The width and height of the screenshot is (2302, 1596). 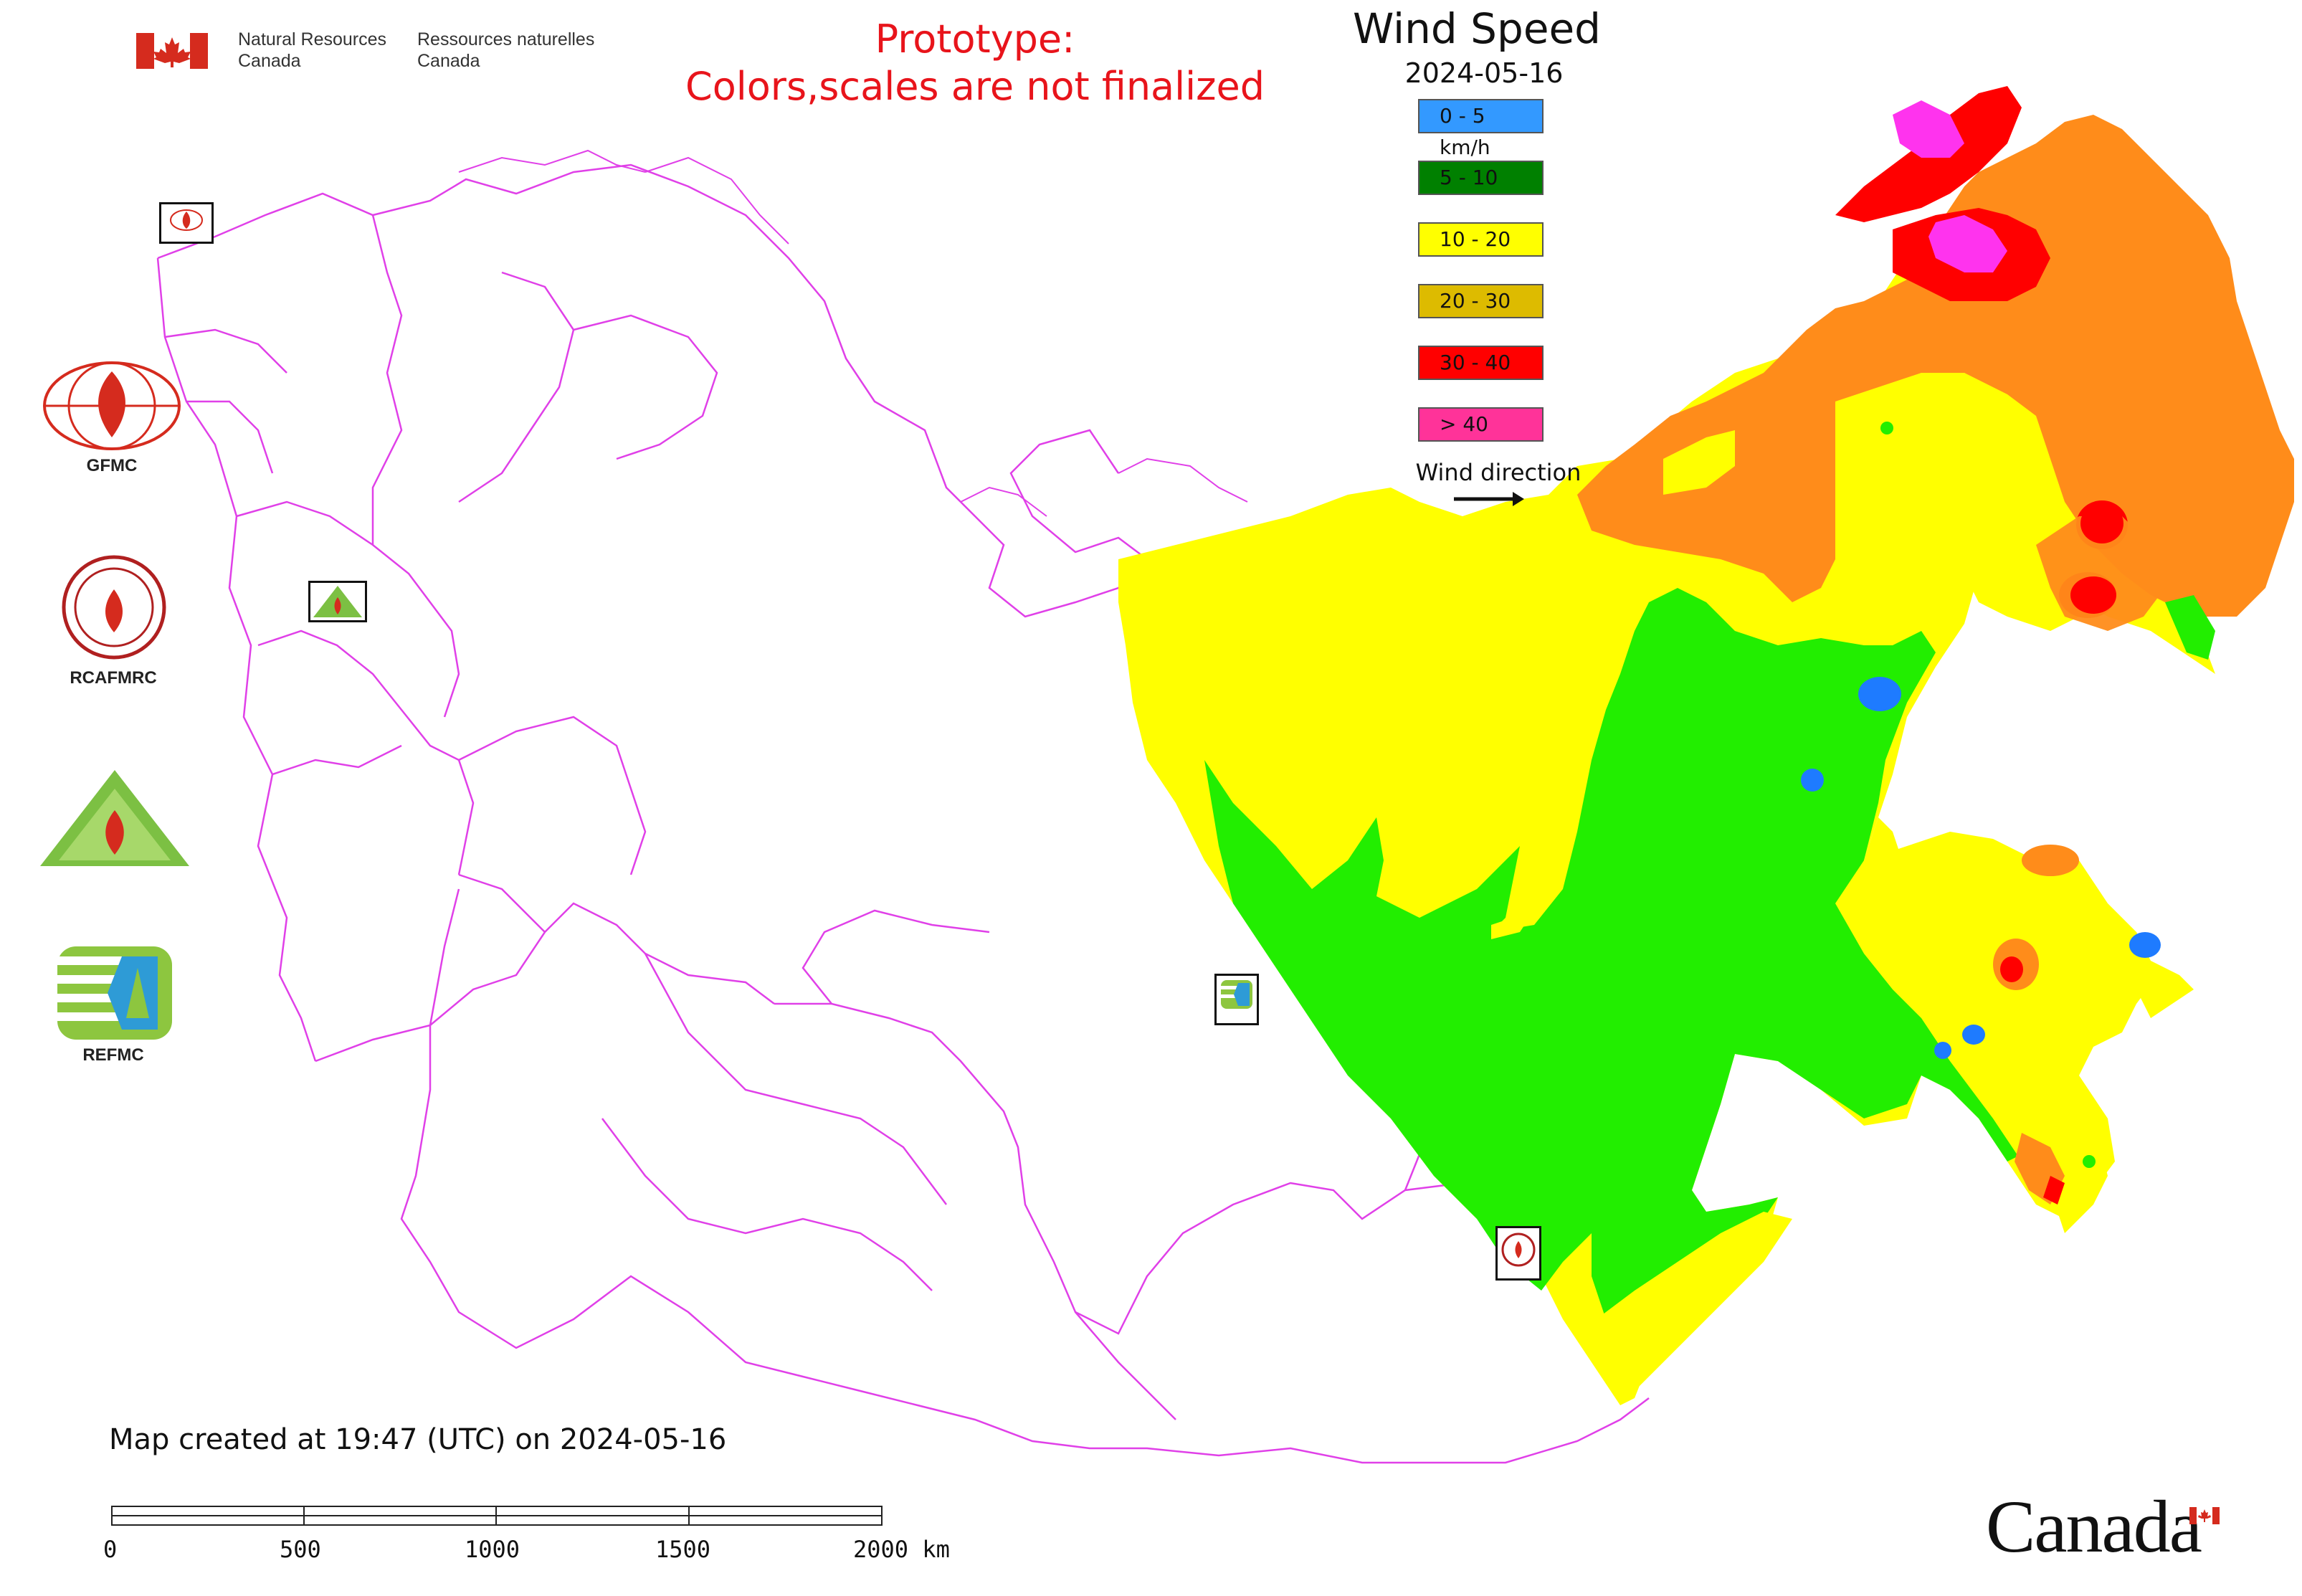 I want to click on canada-wordmark-flag-icon, so click(x=2205, y=1515).